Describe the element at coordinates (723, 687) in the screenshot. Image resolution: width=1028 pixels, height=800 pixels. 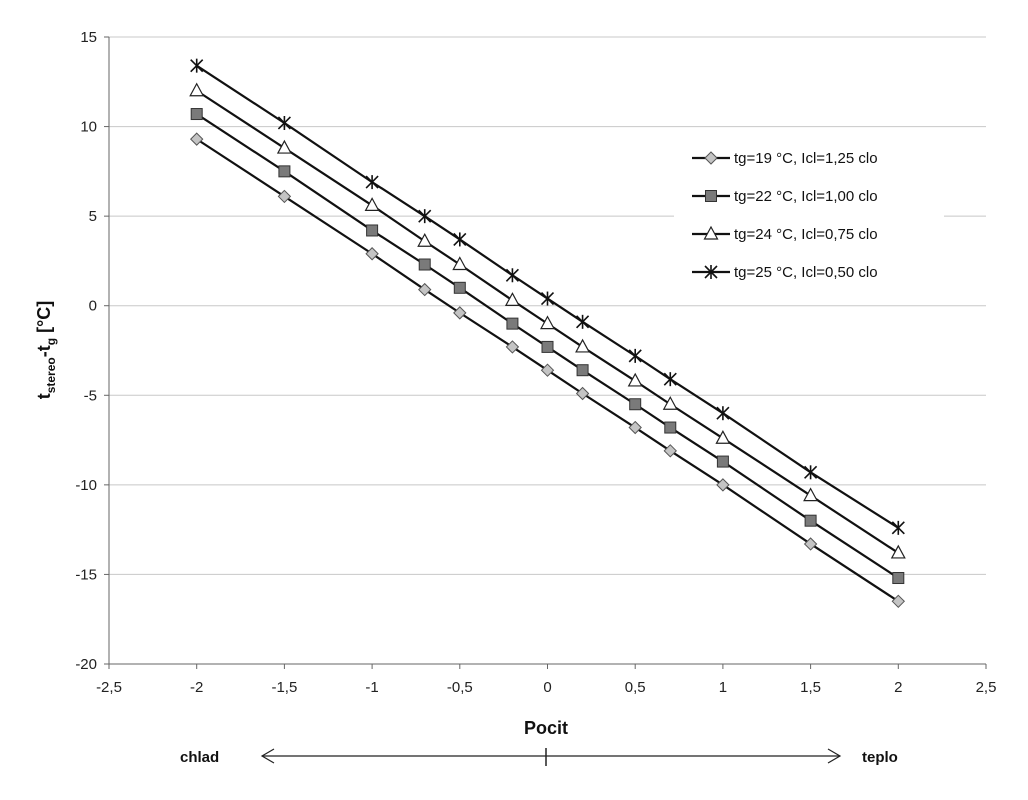
I see `x-tick-label: 1` at that location.